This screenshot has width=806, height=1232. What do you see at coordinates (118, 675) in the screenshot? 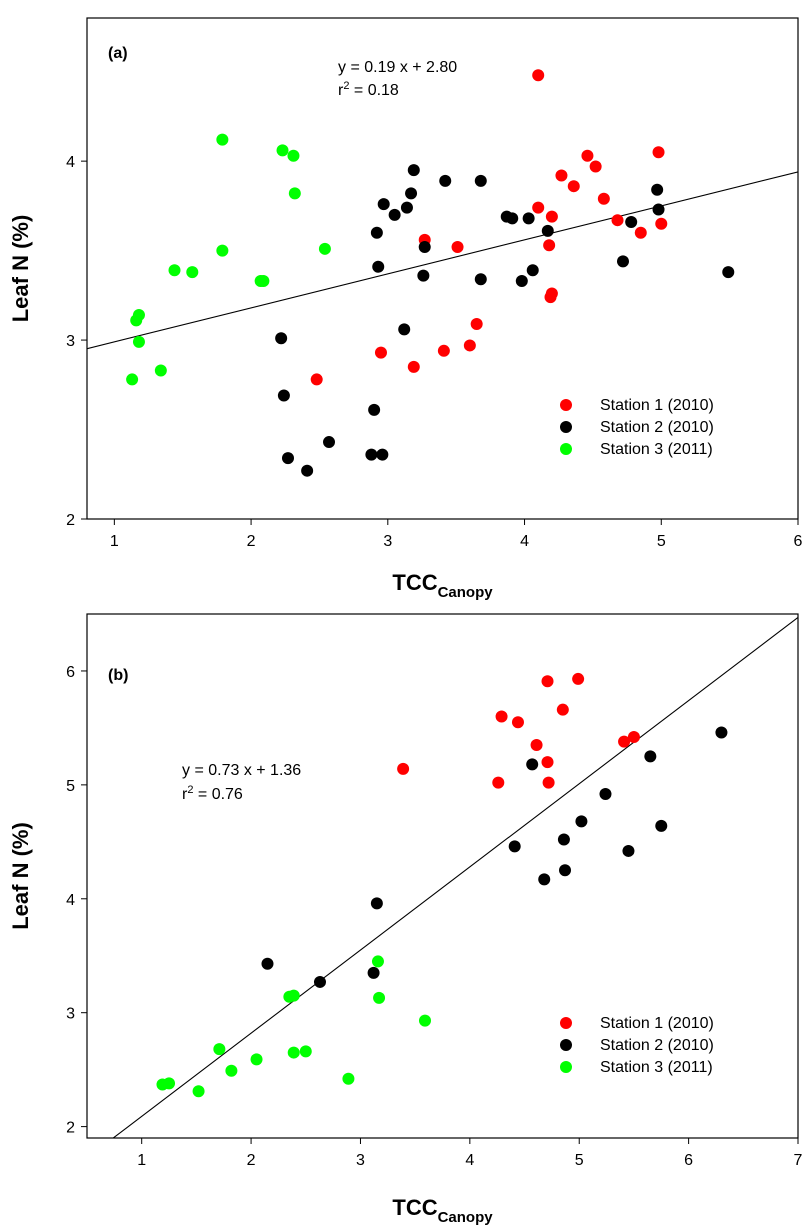
I see `panel-label: (b)` at bounding box center [118, 675].